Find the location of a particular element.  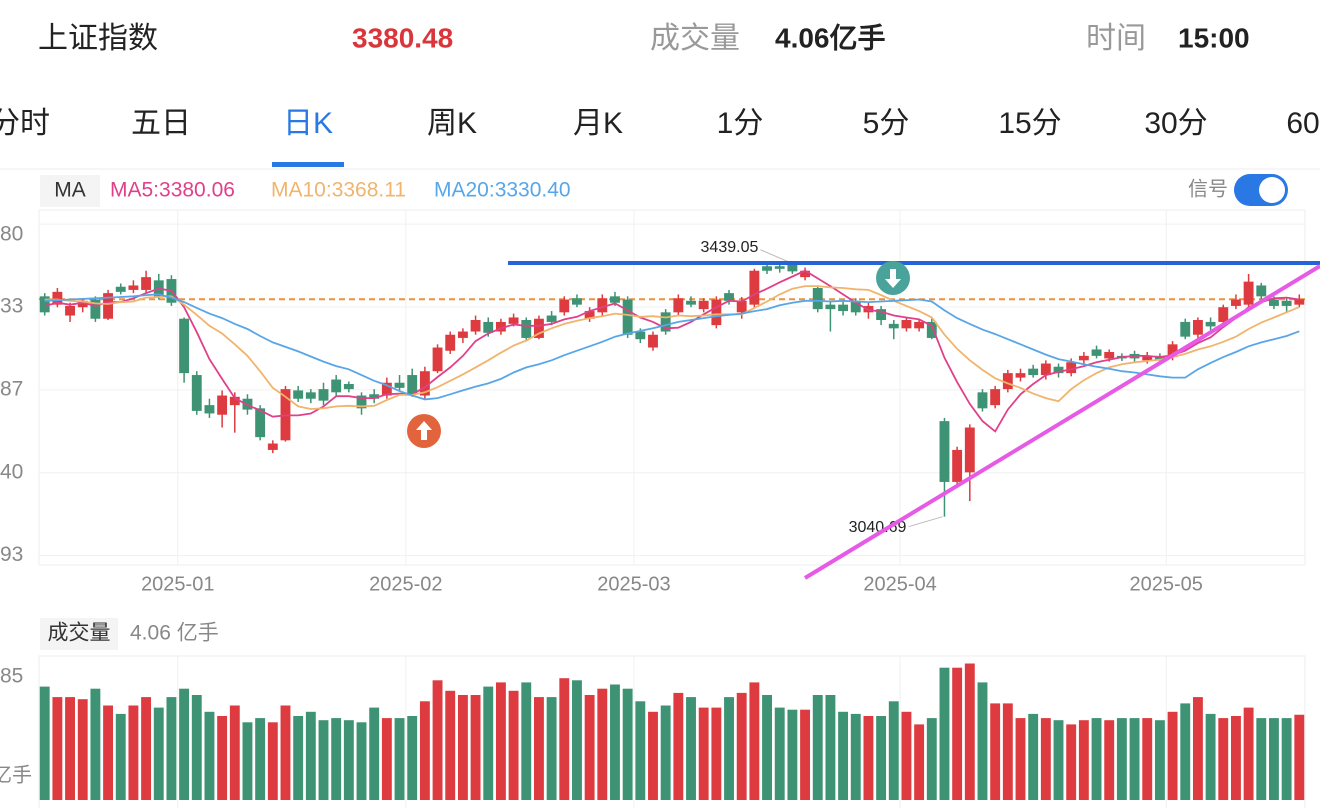

tab: 周K is located at coordinates (452, 123).